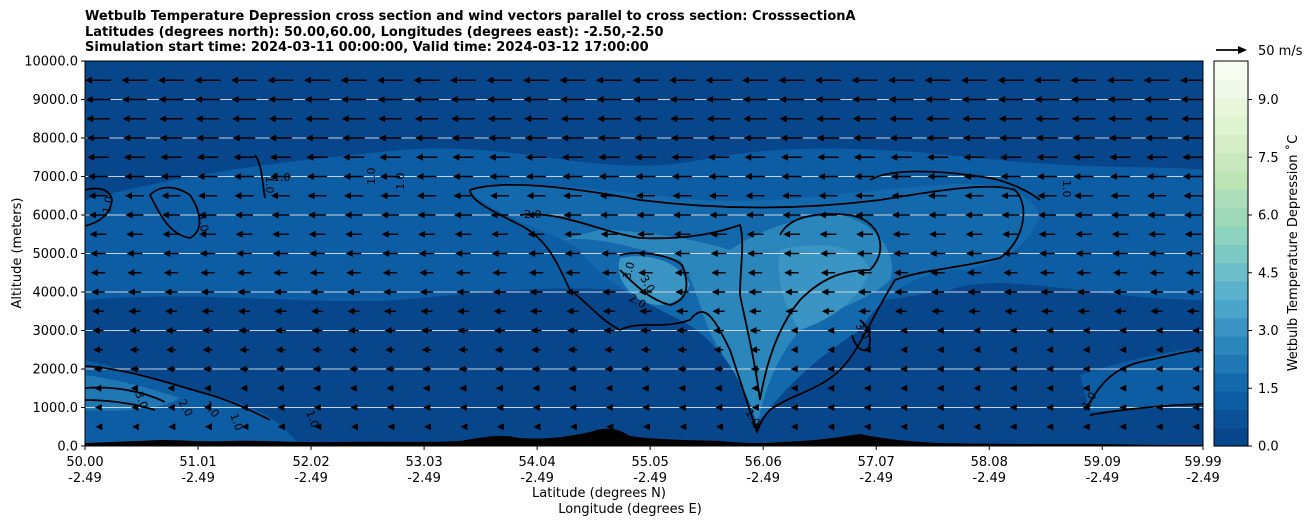 The height and width of the screenshot is (526, 1312). I want to click on wind-key: 50 m/s, so click(1259, 51).